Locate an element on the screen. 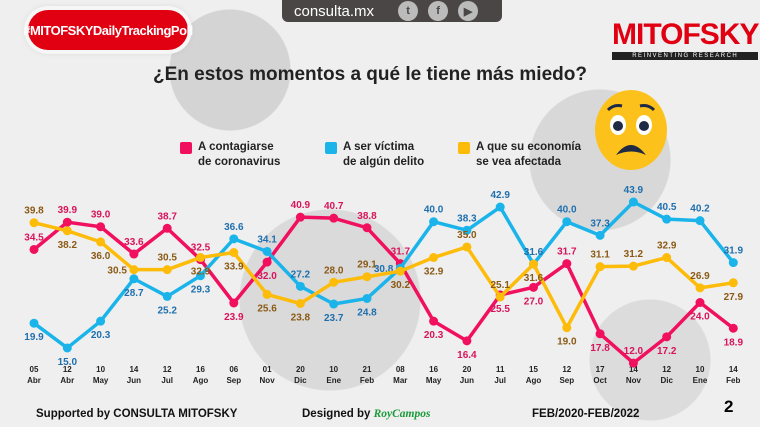 This screenshot has width=760, height=427. data-label: 17.8 is located at coordinates (600, 348).